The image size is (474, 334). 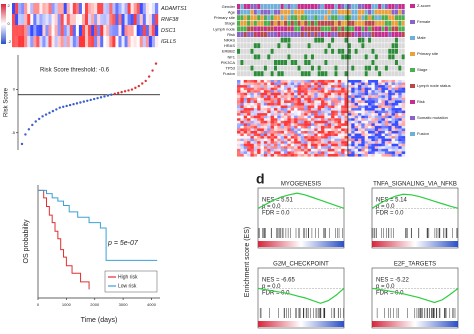 What do you see at coordinates (70, 105) in the screenshot?
I see `risk-point` at bounding box center [70, 105].